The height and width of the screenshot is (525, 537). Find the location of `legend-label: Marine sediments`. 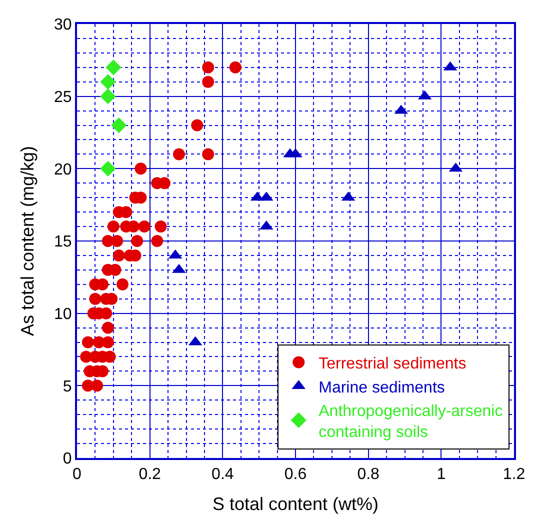

legend-label: Marine sediments is located at coordinates (381, 387).